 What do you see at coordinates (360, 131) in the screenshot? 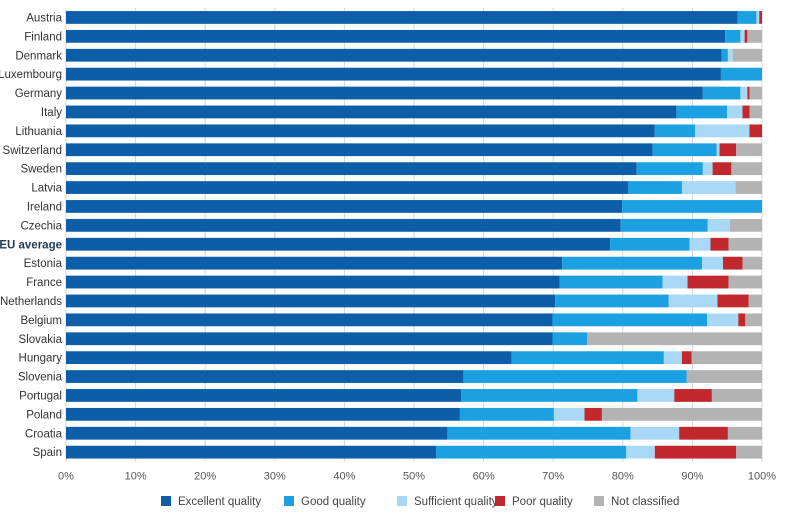
I see `bar-lithuania-excellent-quality` at bounding box center [360, 131].